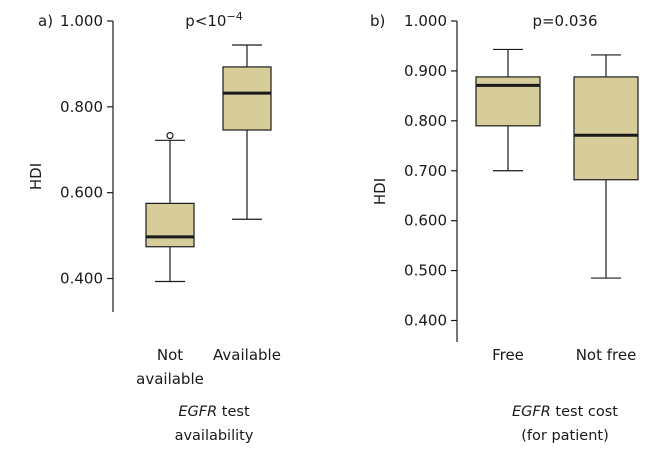 This screenshot has width=665, height=455. I want to click on x-axis-label-line2: availability, so click(214, 436).